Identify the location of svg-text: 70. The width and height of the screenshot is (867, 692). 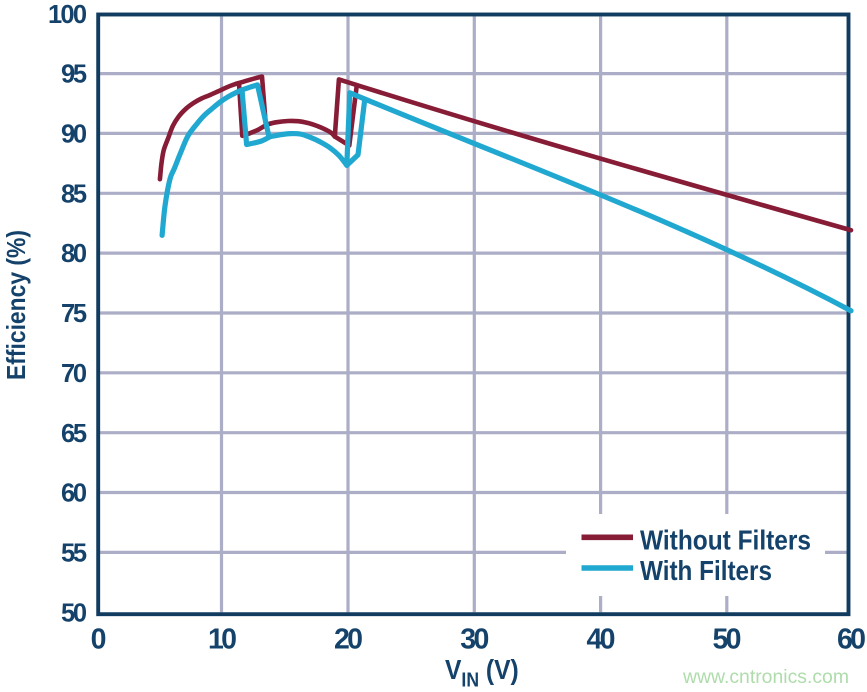
(74, 374).